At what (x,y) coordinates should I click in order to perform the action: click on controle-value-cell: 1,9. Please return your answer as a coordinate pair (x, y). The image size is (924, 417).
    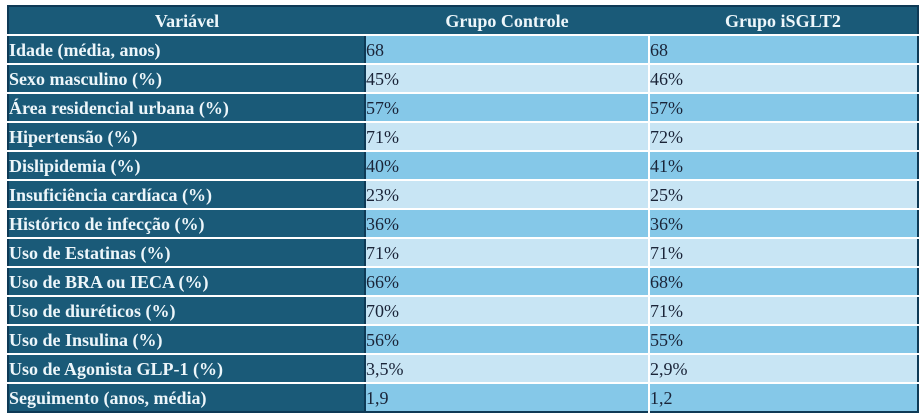
    Looking at the image, I should click on (506, 397).